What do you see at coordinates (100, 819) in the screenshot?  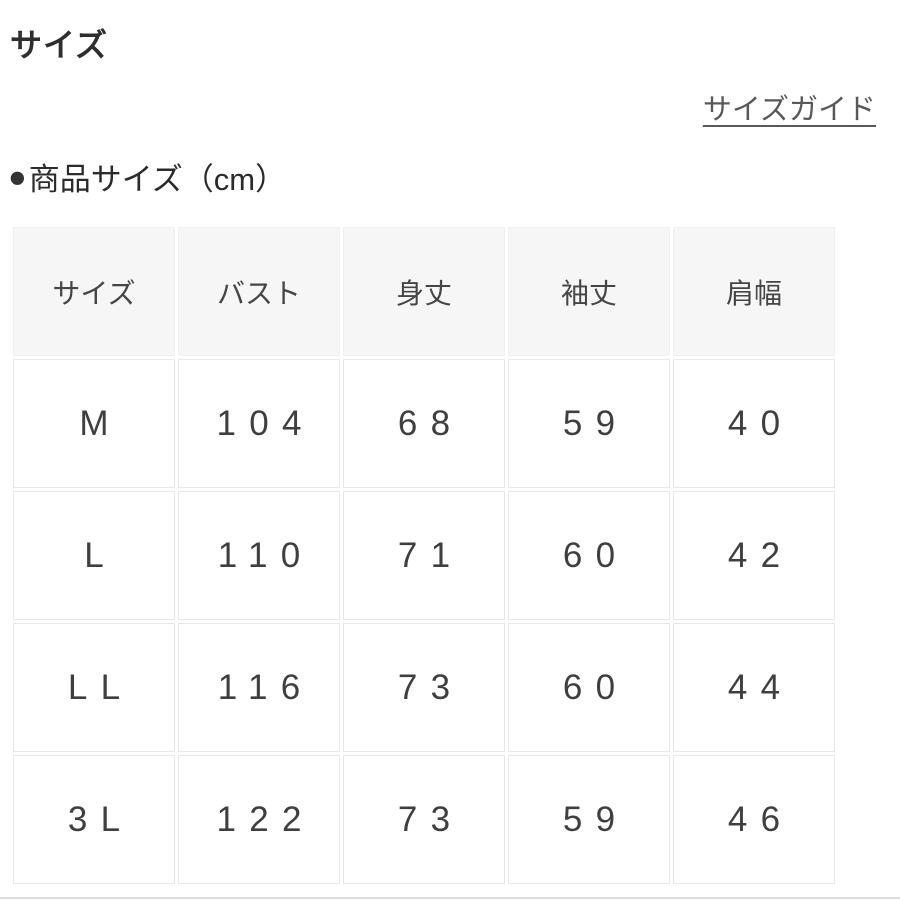 I see `cell-value: 3L` at bounding box center [100, 819].